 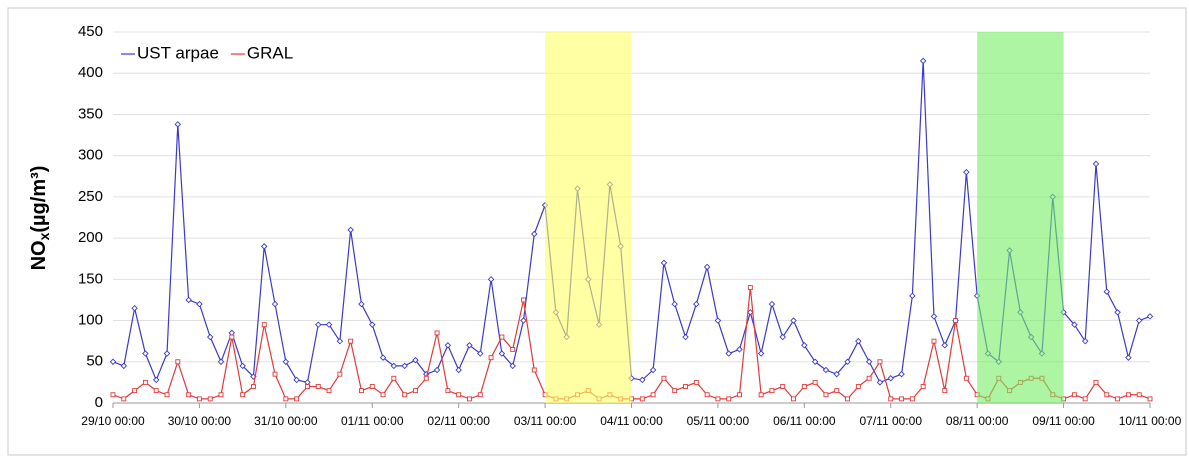 I want to click on legend-label: GRAL, so click(x=270, y=52).